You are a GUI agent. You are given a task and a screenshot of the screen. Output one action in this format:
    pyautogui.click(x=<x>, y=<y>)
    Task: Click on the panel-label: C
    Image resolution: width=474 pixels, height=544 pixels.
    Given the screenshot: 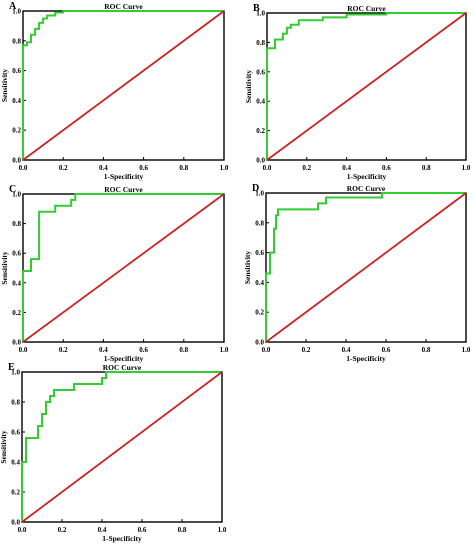 What is the action you would take?
    pyautogui.click(x=12, y=189)
    